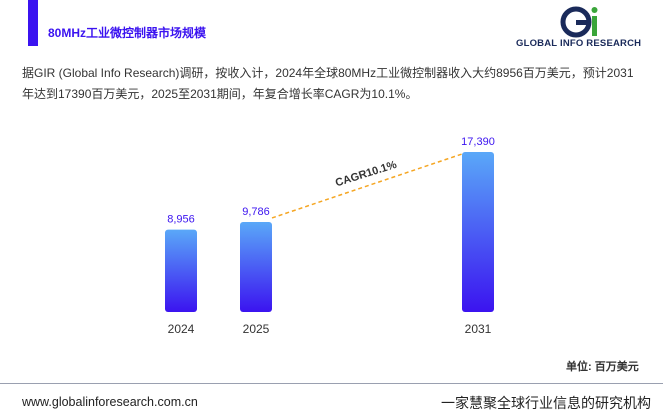  What do you see at coordinates (579, 22) in the screenshot?
I see `logo-icon` at bounding box center [579, 22].